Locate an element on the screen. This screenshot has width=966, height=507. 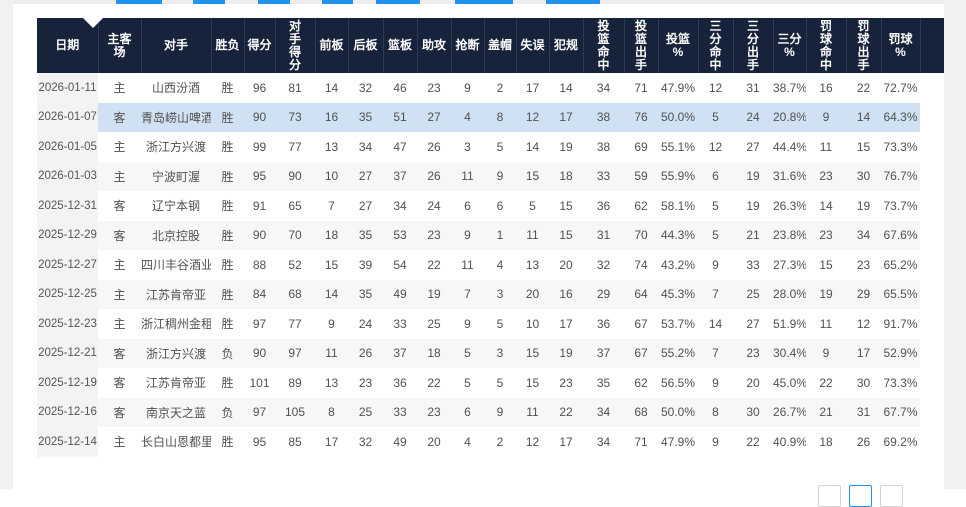
column-header: 罚球 % is located at coordinates (901, 45).